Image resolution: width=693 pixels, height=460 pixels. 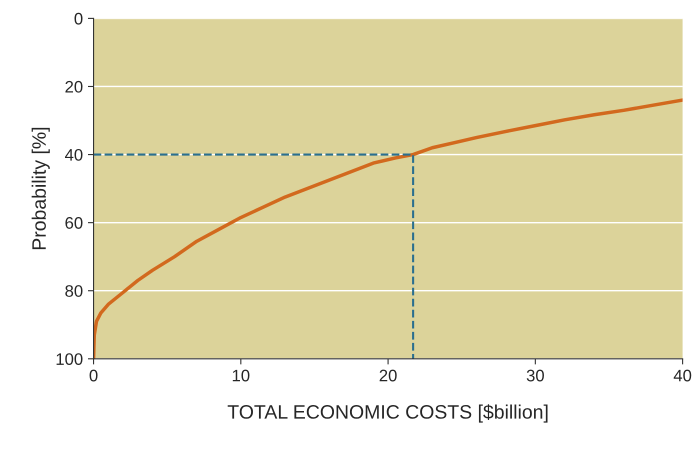 What do you see at coordinates (535, 376) in the screenshot?
I see `x-tick-label: 30` at bounding box center [535, 376].